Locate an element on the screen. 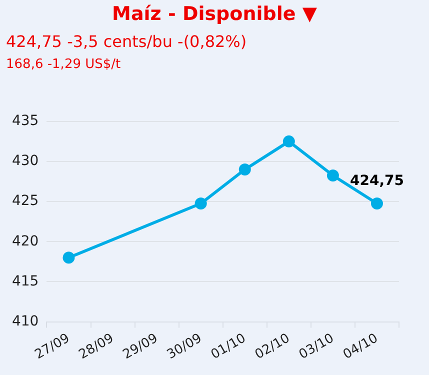  y-tick-label: 425 is located at coordinates (25, 201).